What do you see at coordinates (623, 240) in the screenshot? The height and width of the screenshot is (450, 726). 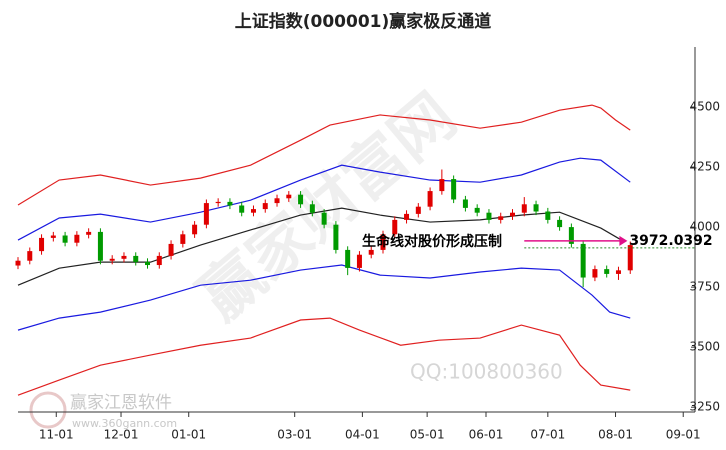 I see `arrow-head` at bounding box center [623, 240].